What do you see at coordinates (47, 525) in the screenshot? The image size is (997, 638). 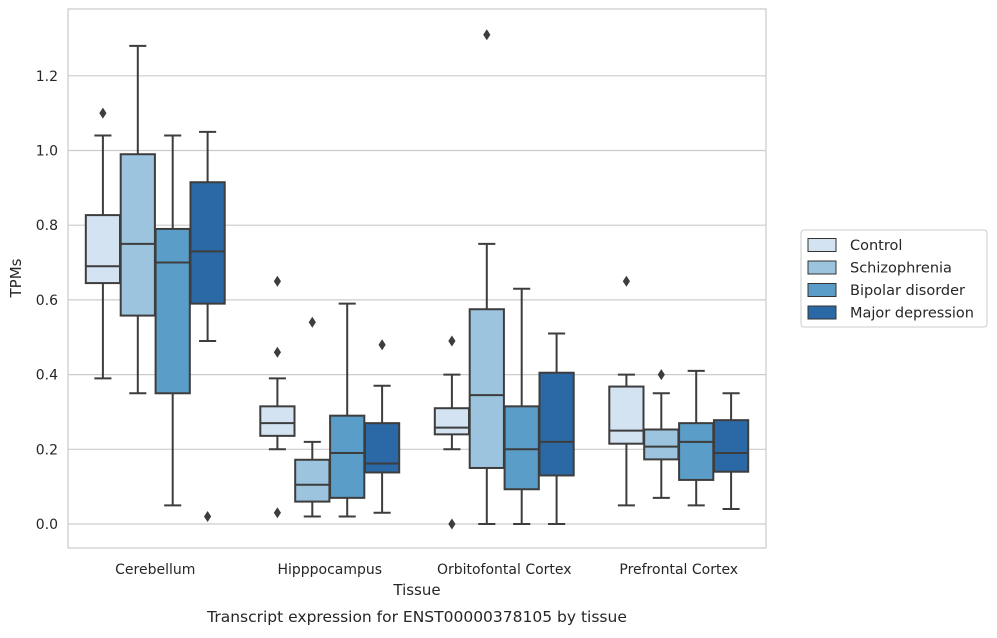 I see `y-tick-label: 0.0` at bounding box center [47, 525].